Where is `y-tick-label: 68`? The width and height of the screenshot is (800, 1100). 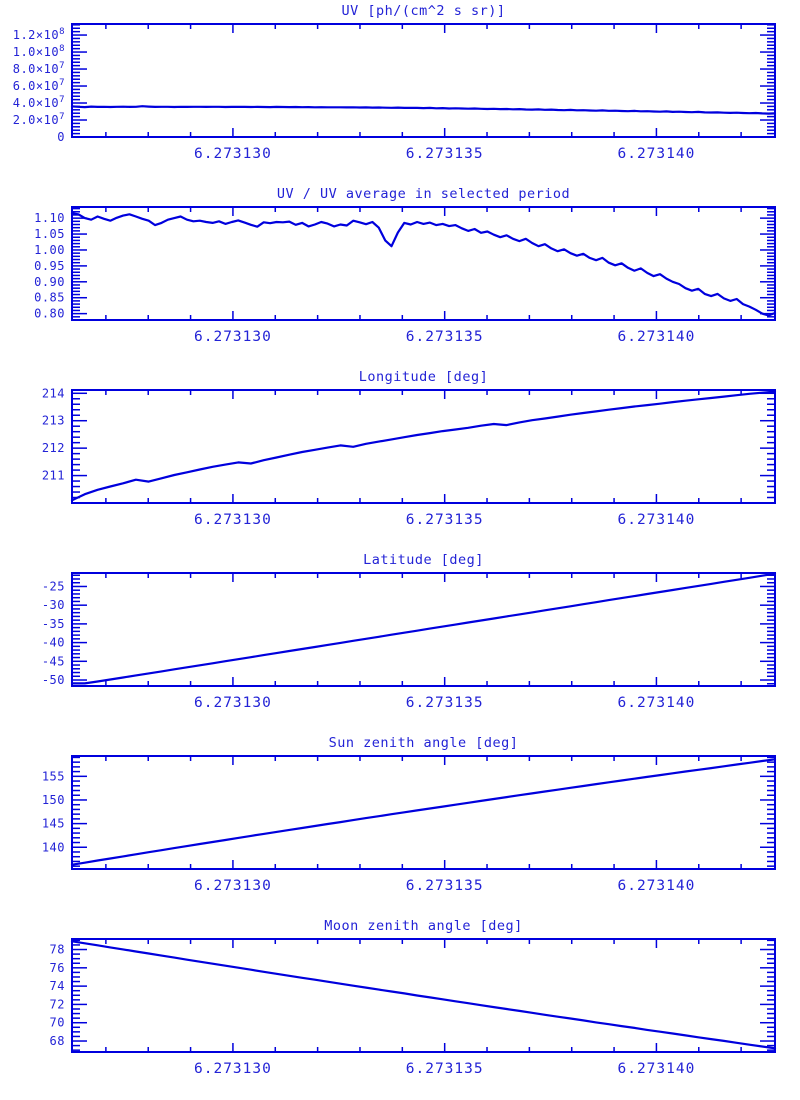
y-tick-label: 68 is located at coordinates (57, 1041).